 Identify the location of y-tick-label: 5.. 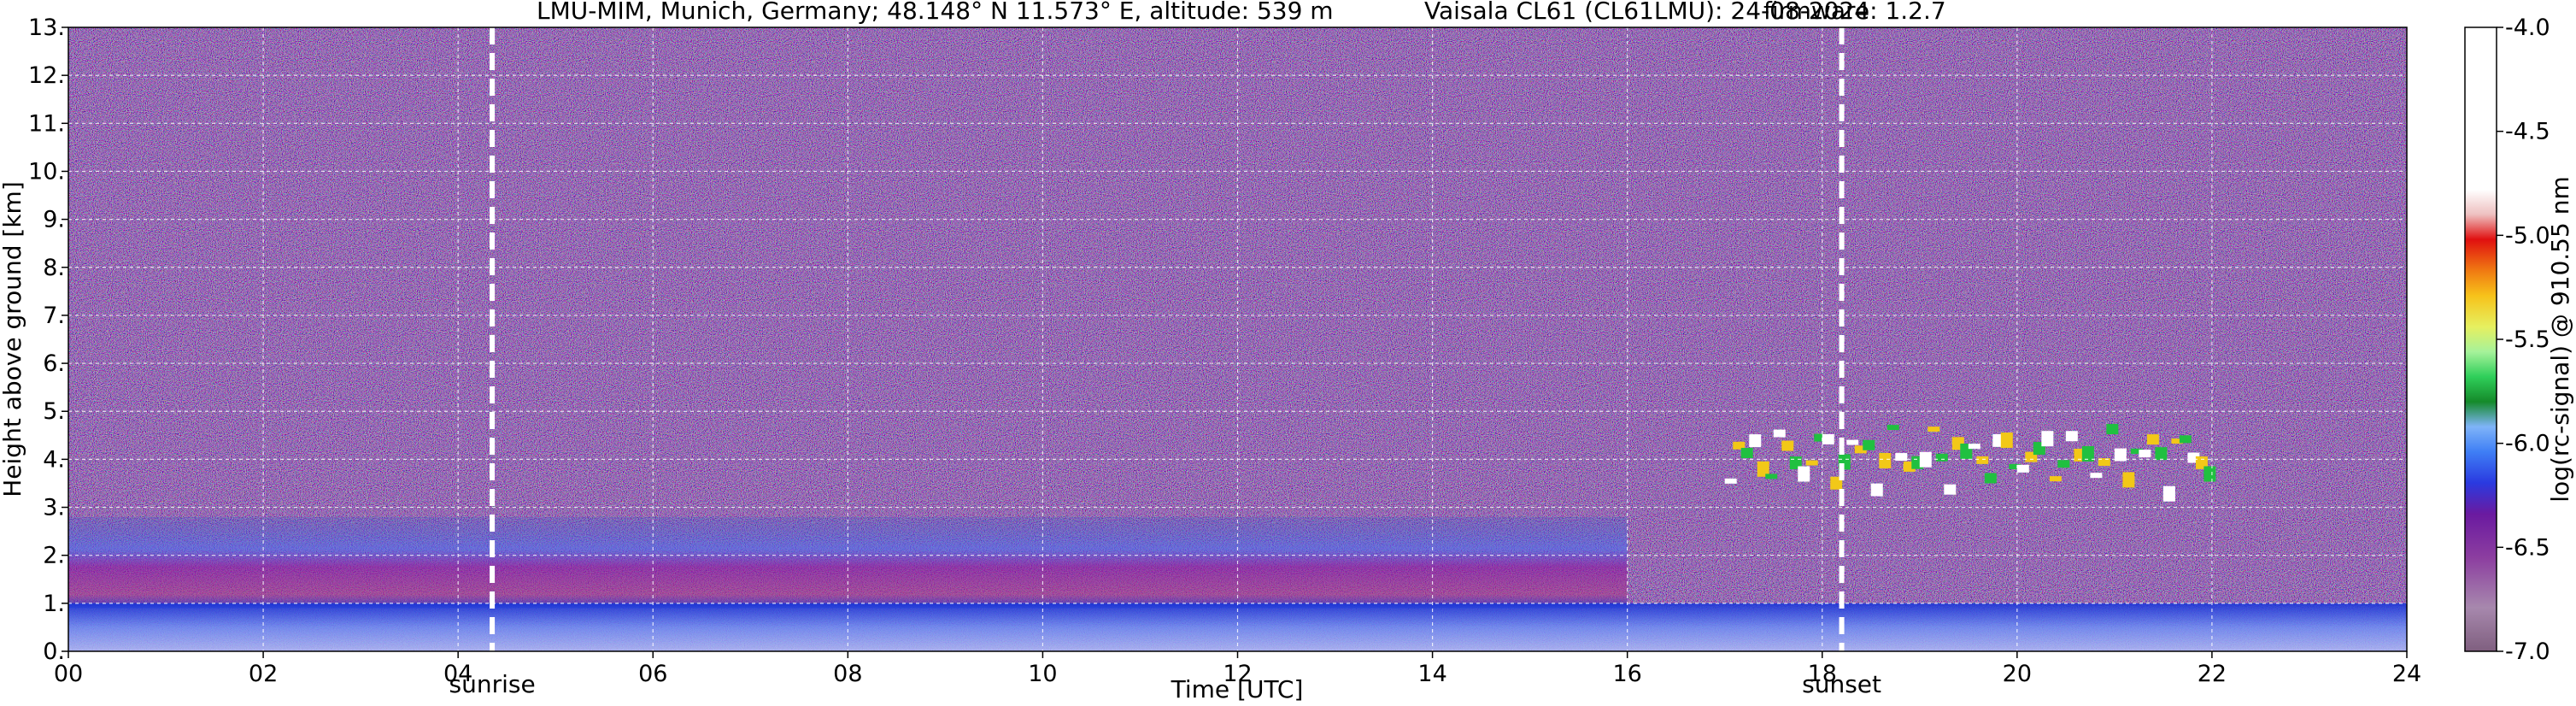
(54, 411).